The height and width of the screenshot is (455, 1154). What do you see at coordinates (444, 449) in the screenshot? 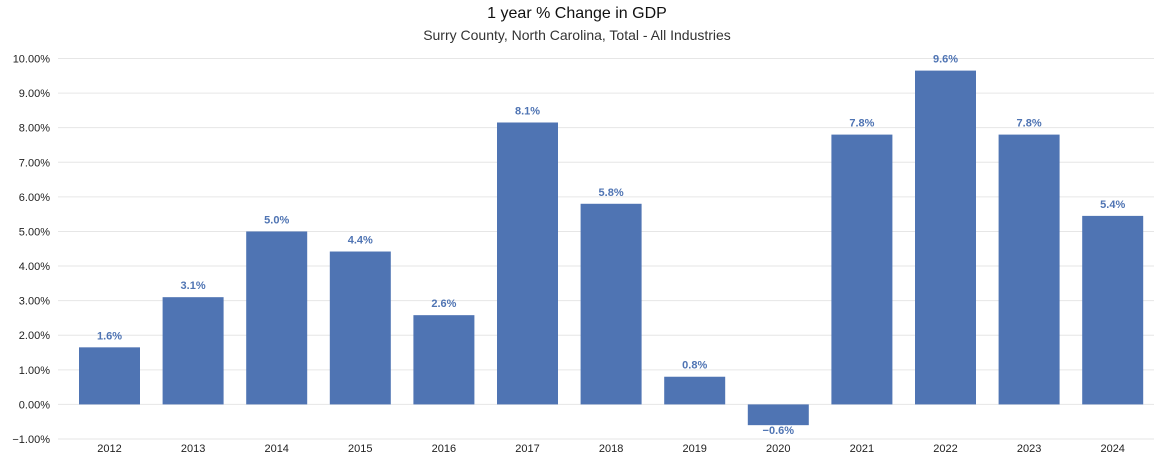
I see `x-tick-label: 2016` at bounding box center [444, 449].